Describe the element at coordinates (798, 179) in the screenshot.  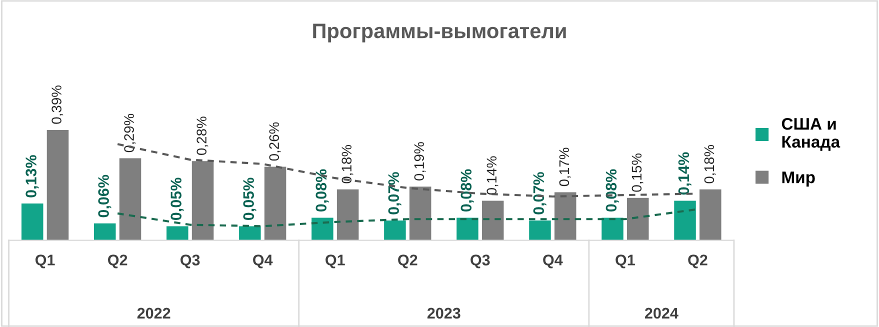
I see `legend-label: Мир` at that location.